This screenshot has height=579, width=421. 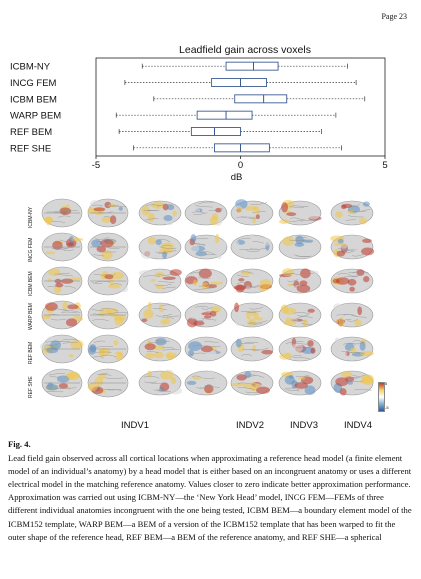 I want to click on x-tick-label: 0, so click(x=240, y=165).